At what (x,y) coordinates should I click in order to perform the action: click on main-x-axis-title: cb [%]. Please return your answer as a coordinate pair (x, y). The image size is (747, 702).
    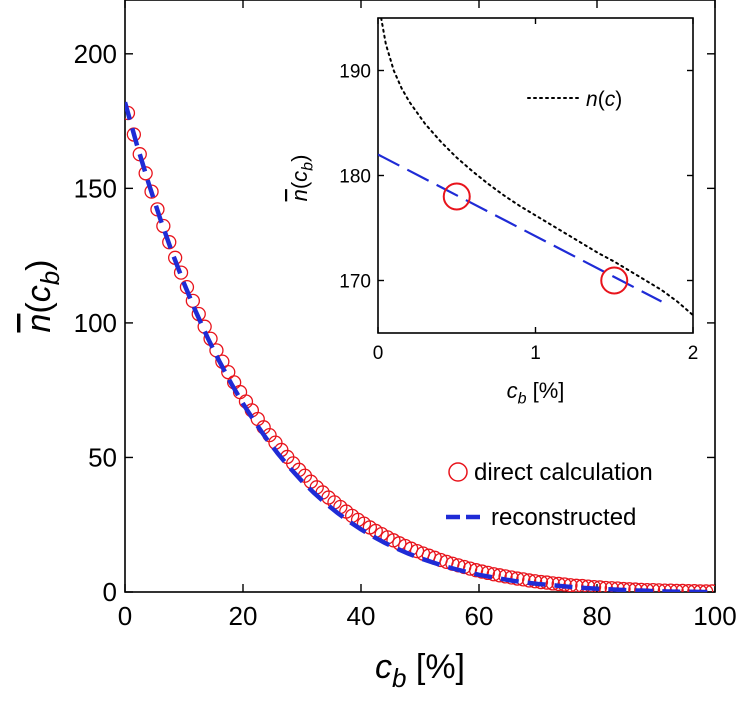
    Looking at the image, I should click on (420, 670).